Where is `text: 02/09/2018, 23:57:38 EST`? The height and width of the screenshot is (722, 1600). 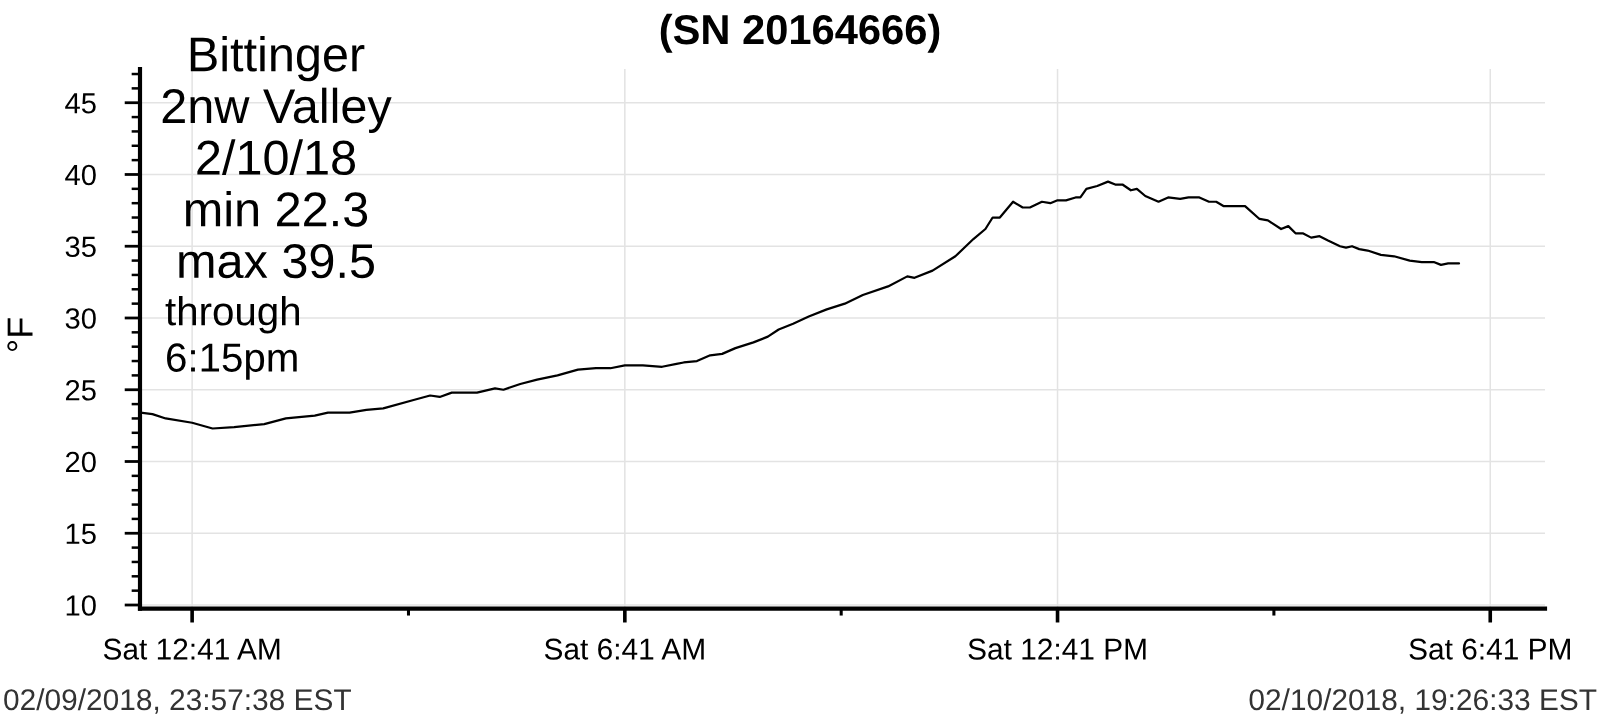
text: 02/09/2018, 23:57:38 EST is located at coordinates (177, 701).